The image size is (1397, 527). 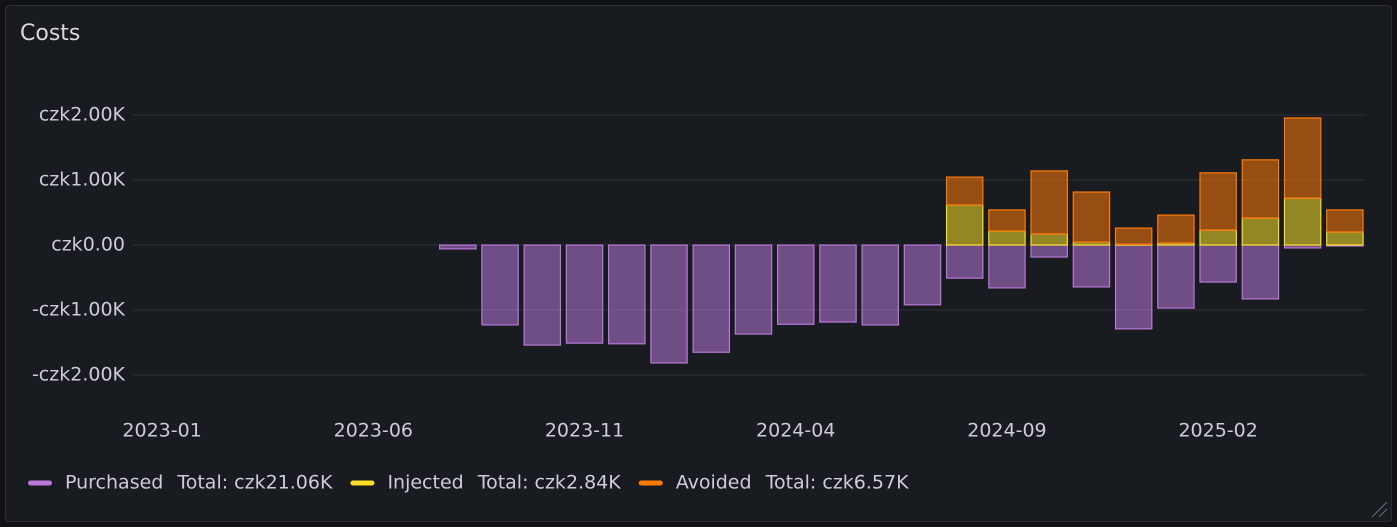 I want to click on legend-total: Total: czk21.06K, so click(x=254, y=483).